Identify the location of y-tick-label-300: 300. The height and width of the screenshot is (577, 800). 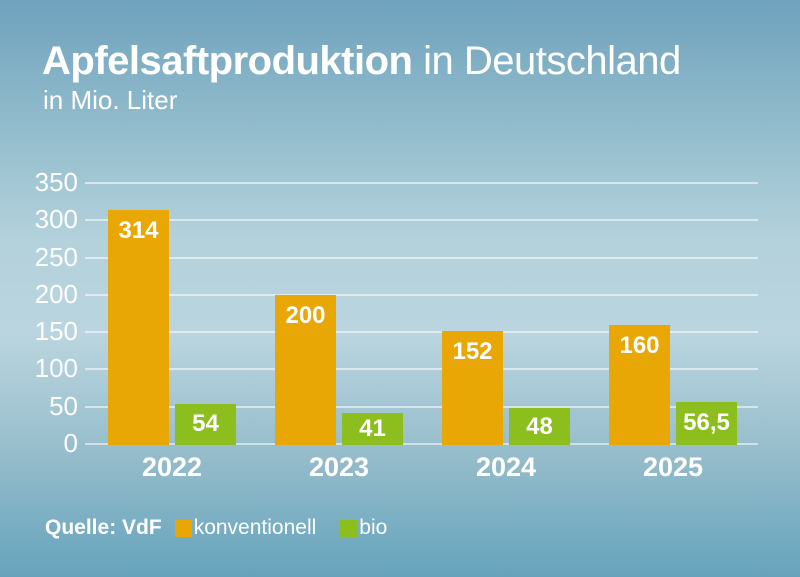
(56, 219).